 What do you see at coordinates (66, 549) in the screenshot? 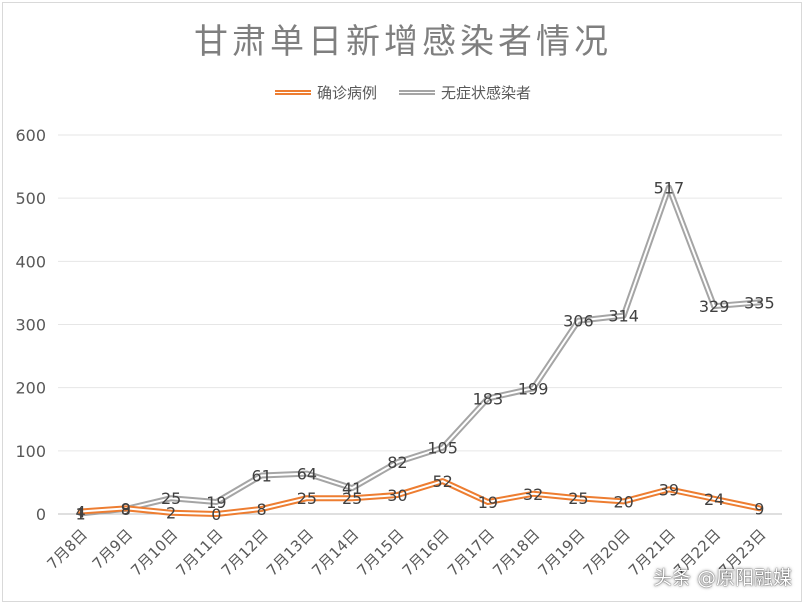
I see `x-tick-label: 7月8日` at bounding box center [66, 549].